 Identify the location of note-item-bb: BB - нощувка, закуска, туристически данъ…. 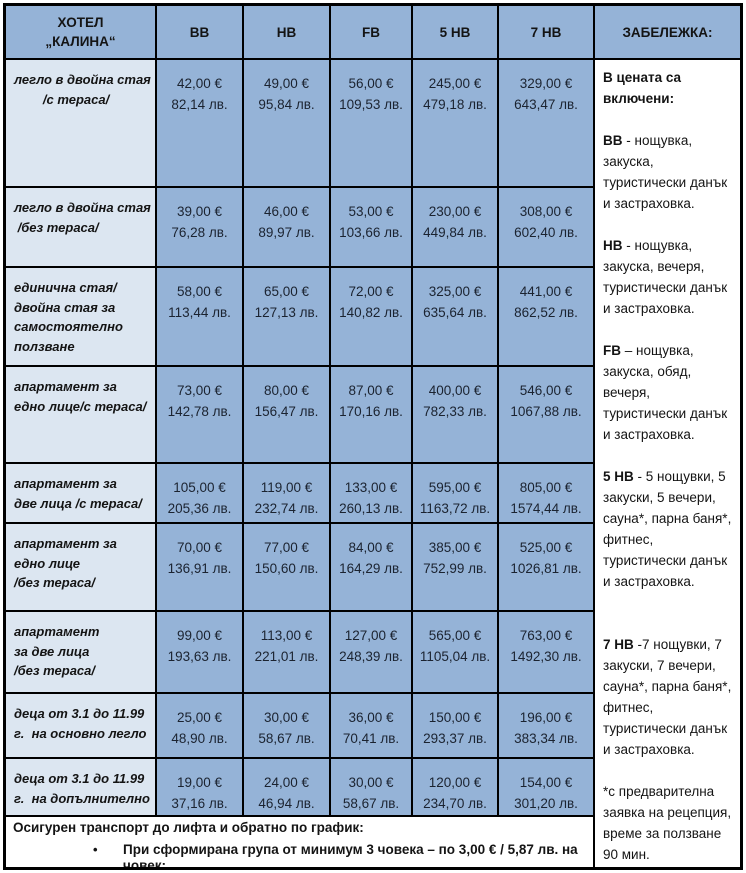
(669, 172).